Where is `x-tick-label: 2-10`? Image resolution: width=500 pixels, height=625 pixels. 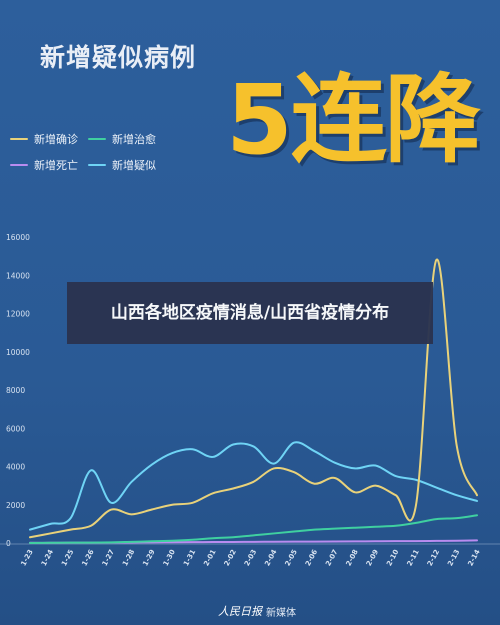
x-tick-label: 2-10 is located at coordinates (392, 557).